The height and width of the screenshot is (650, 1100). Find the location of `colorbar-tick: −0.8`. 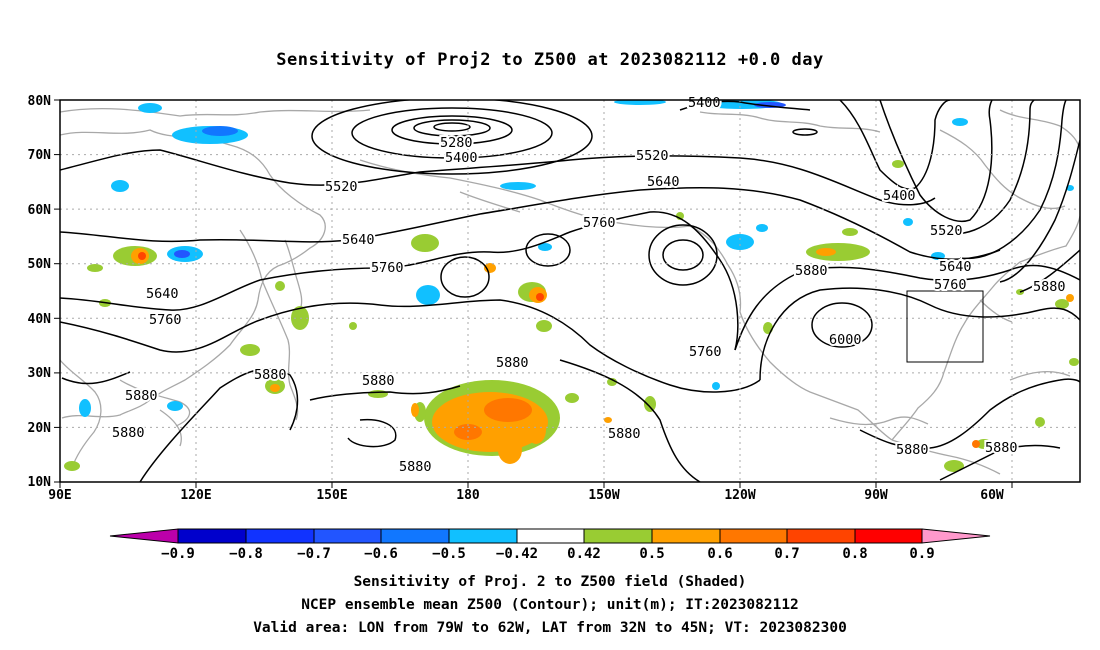

colorbar-tick: −0.8 is located at coordinates (246, 554).